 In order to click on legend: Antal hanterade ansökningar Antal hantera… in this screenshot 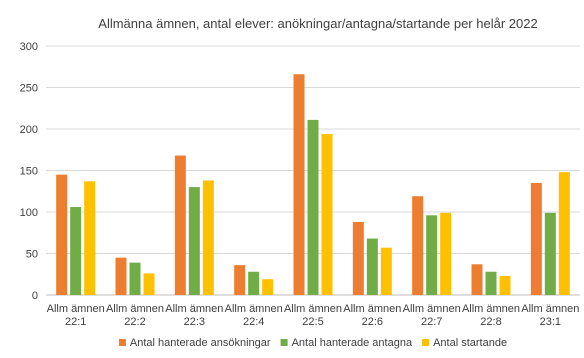, I will do `click(312, 343)`.